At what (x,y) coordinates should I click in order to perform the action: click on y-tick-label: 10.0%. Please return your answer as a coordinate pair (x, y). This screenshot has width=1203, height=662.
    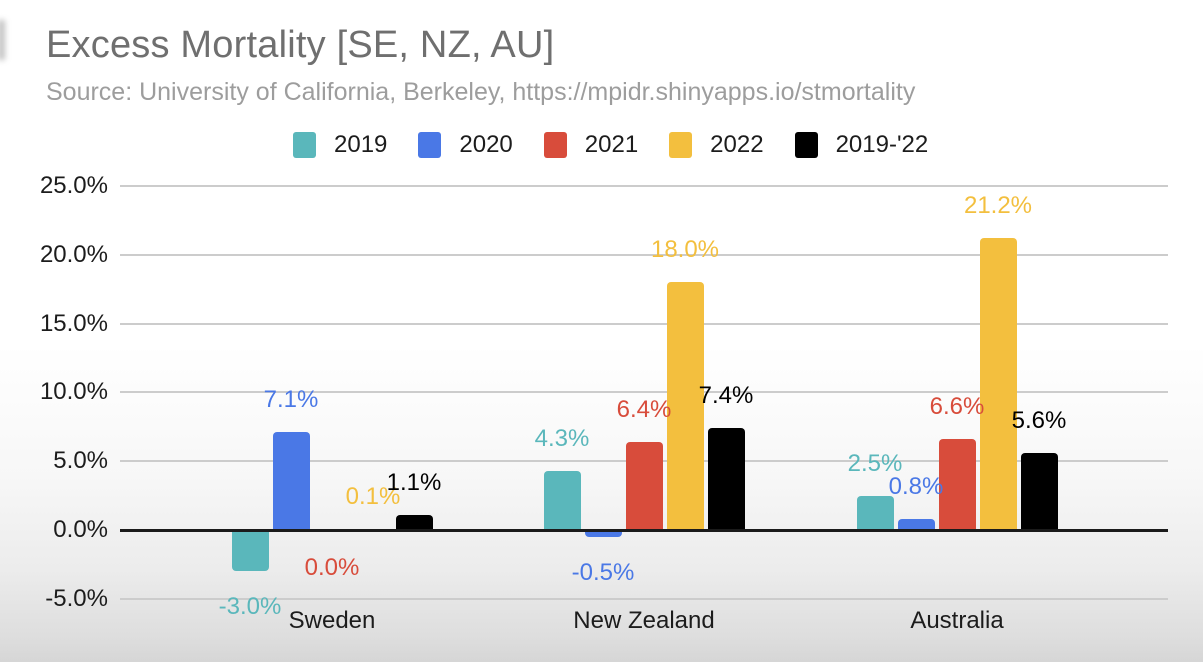
    Looking at the image, I should click on (73, 392).